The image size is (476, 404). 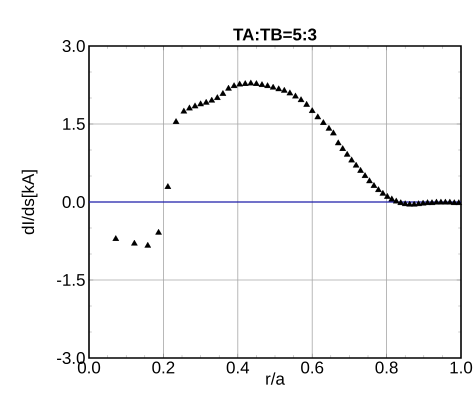 I want to click on x-tick-label: 0.8, so click(x=386, y=368).